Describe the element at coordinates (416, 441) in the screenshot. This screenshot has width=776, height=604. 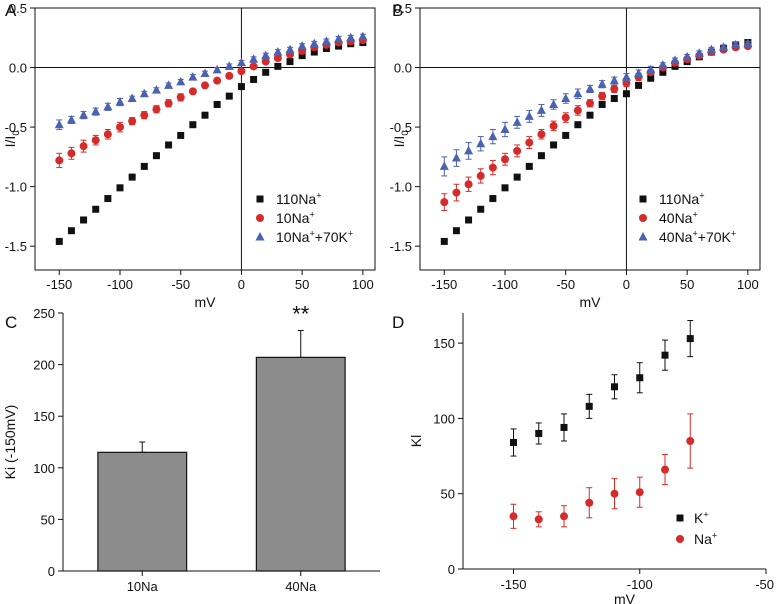
I see `y-axis-label: Kl` at that location.